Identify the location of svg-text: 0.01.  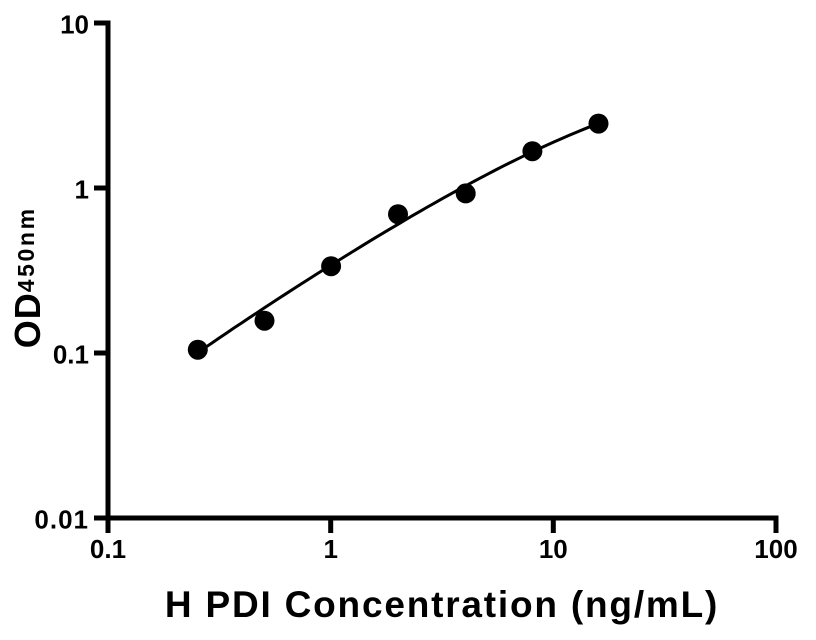
(61, 520).